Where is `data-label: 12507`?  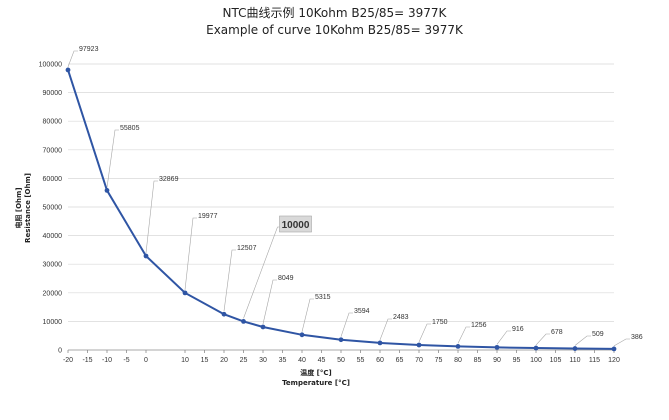
data-label: 12507 is located at coordinates (247, 248).